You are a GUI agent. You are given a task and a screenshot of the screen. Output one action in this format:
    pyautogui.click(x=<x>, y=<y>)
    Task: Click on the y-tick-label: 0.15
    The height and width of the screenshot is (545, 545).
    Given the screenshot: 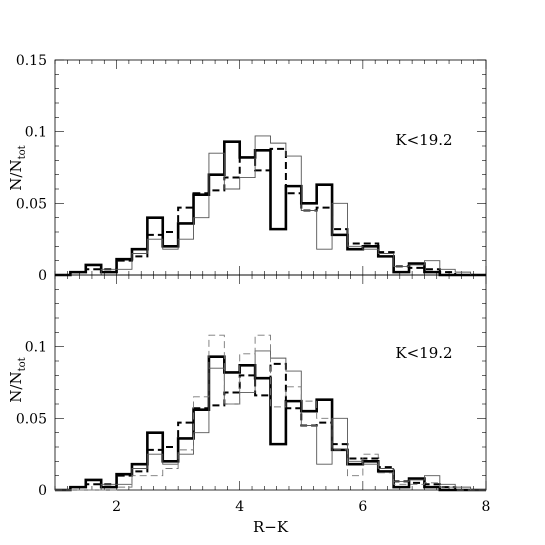 What is the action you would take?
    pyautogui.click(x=31, y=61)
    